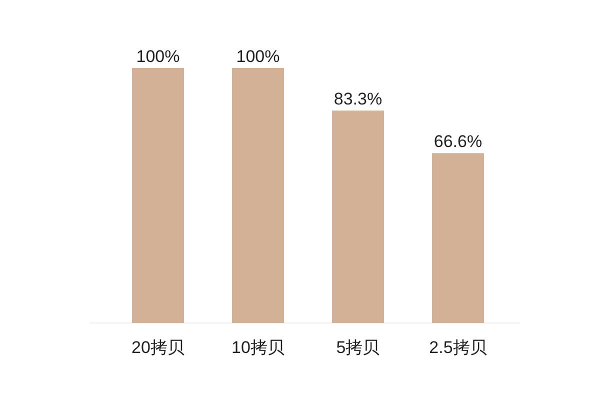 Image resolution: width=611 pixels, height=400 pixels. What do you see at coordinates (158, 347) in the screenshot?
I see `x-tick-label: 20拷贝` at bounding box center [158, 347].